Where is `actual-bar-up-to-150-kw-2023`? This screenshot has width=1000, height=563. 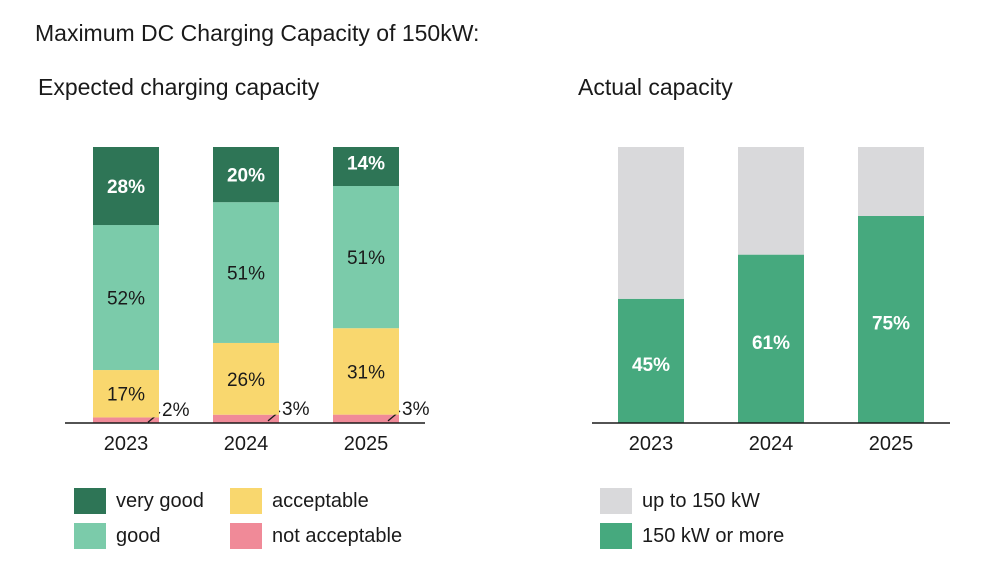 actual-bar-up-to-150-kw-2023 is located at coordinates (651, 223).